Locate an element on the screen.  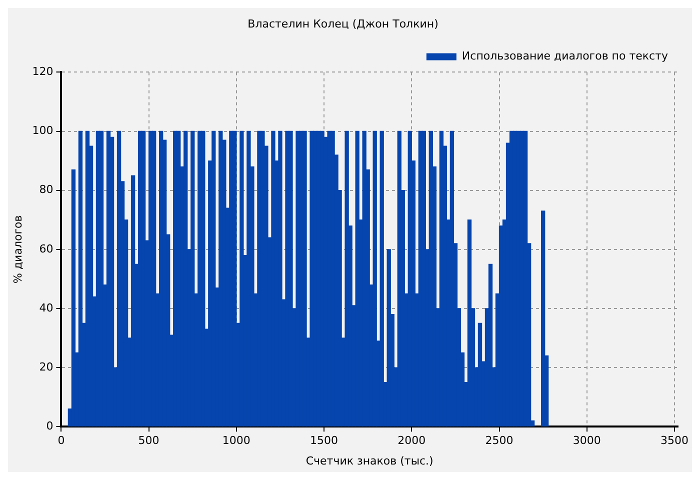
y-tick-label: 60 is located at coordinates (46, 249).